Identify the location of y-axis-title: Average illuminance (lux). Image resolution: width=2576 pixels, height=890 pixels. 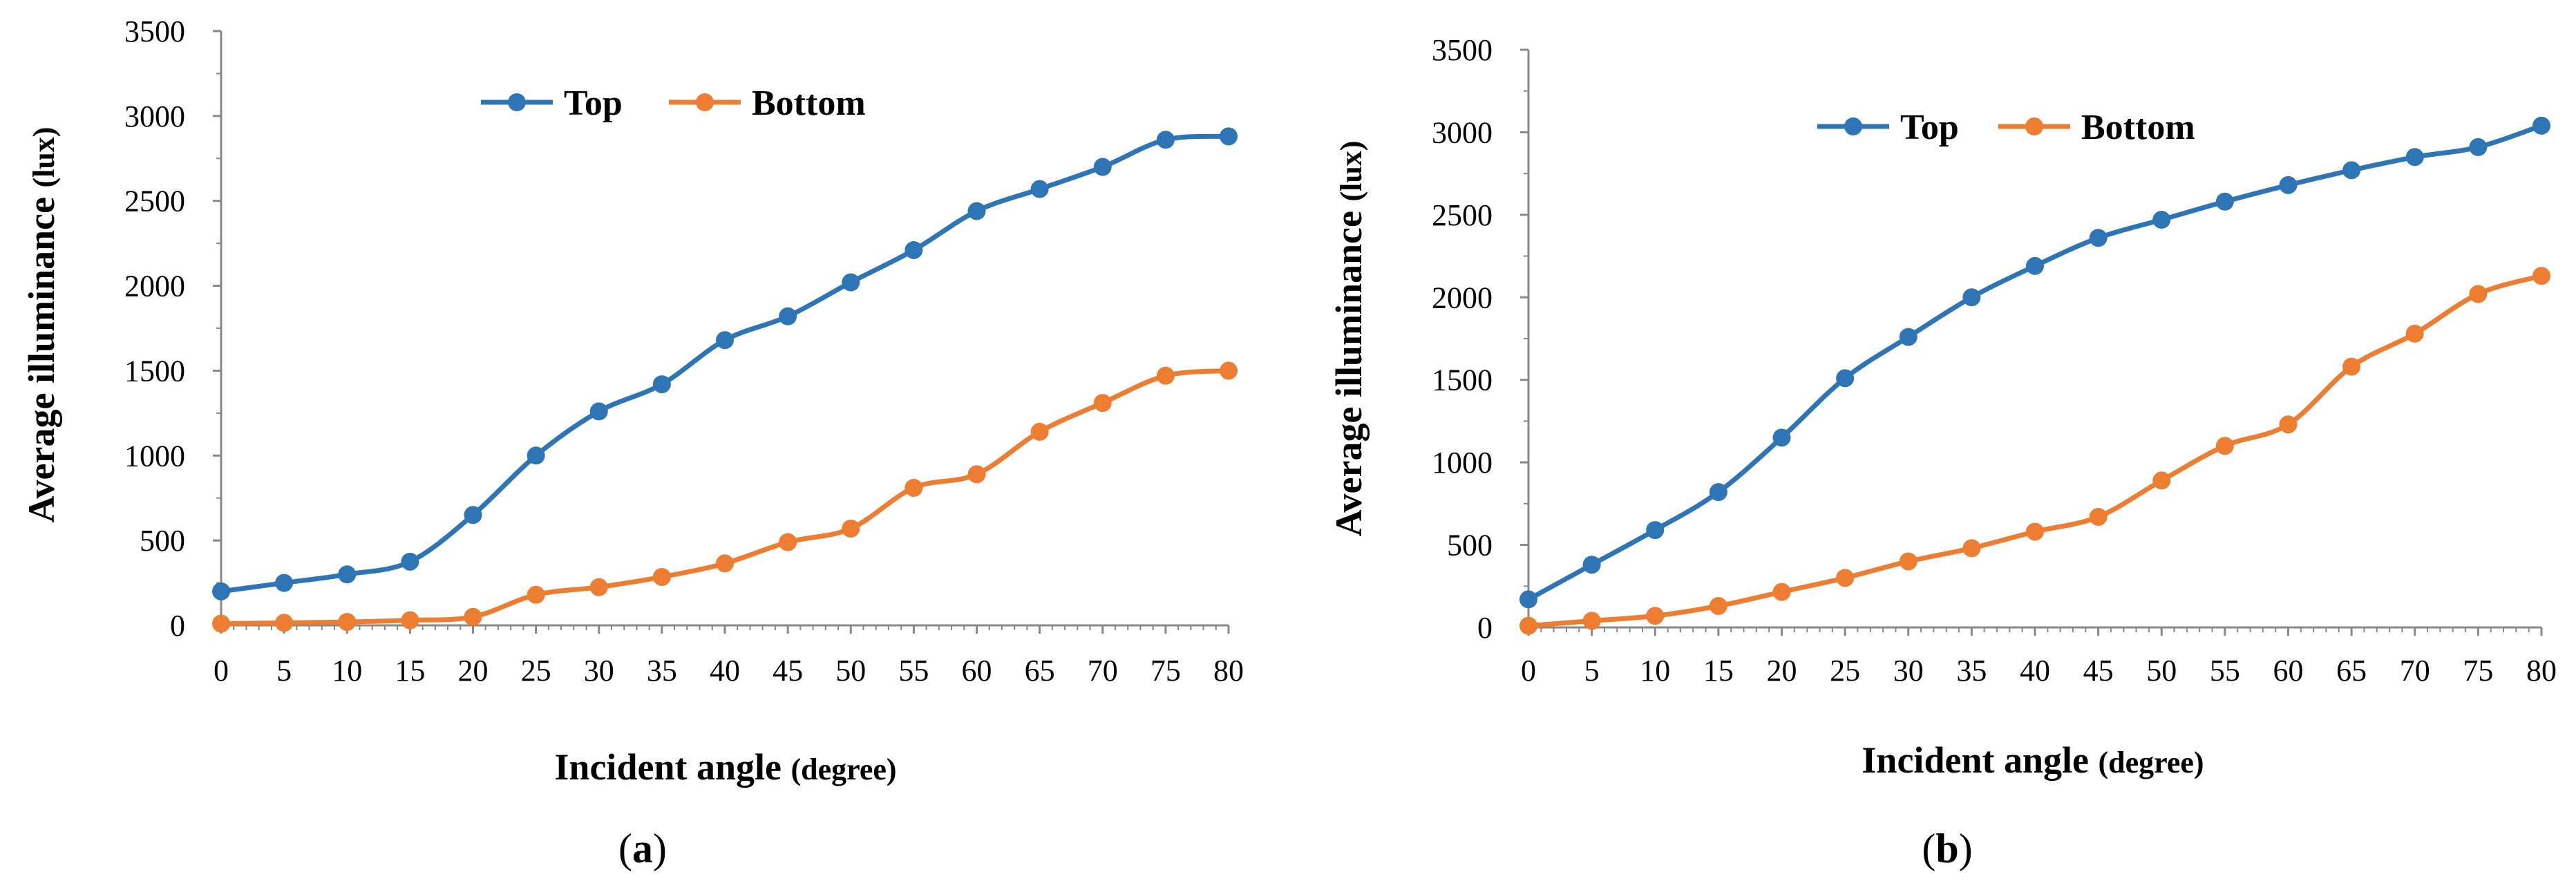
(41, 325).